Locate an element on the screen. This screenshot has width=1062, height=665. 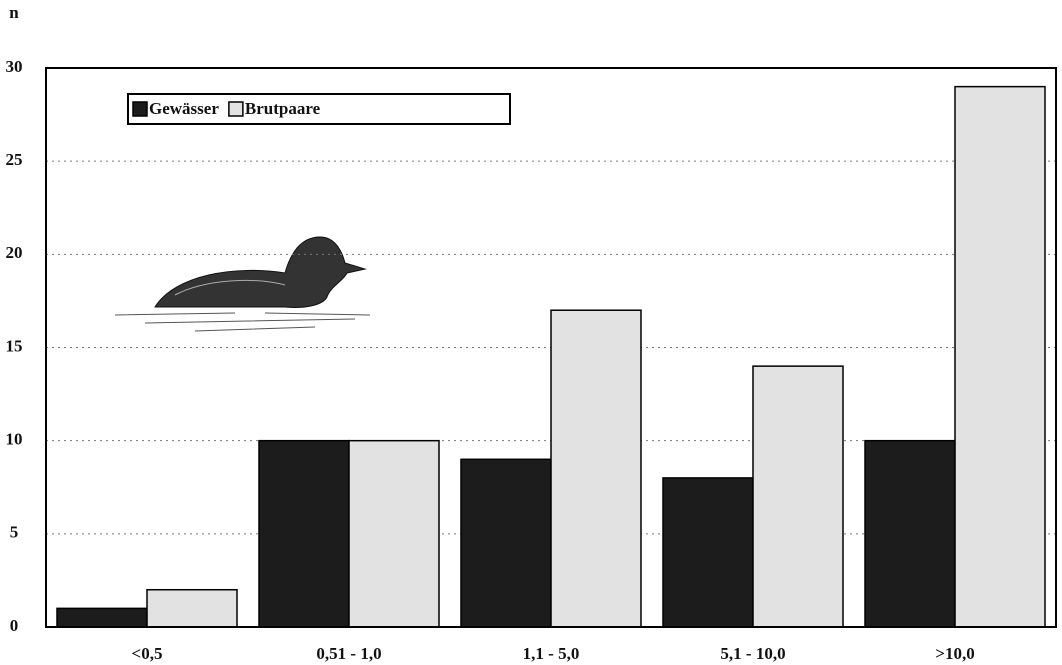
duck-illustration is located at coordinates (242, 284).